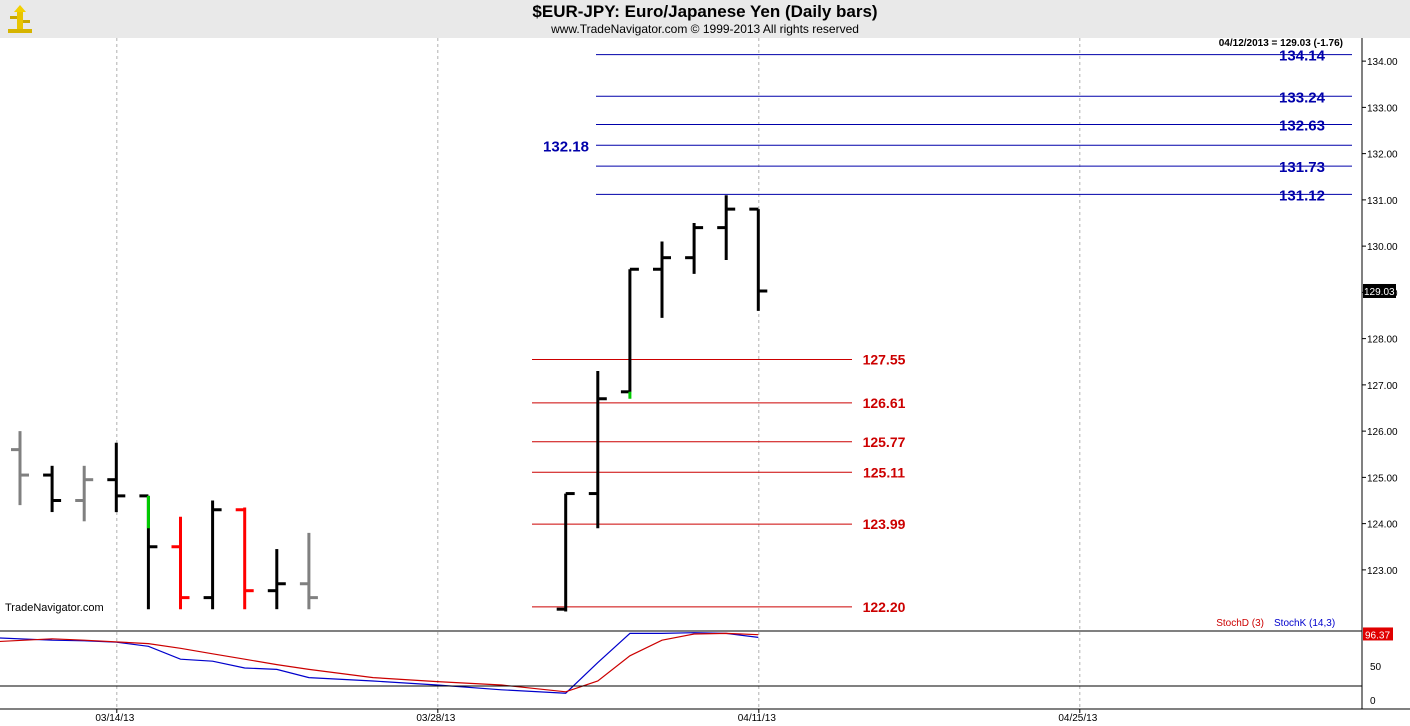  Describe the element at coordinates (1382, 201) in the screenshot. I see `y-tick-label: 131.00` at that location.